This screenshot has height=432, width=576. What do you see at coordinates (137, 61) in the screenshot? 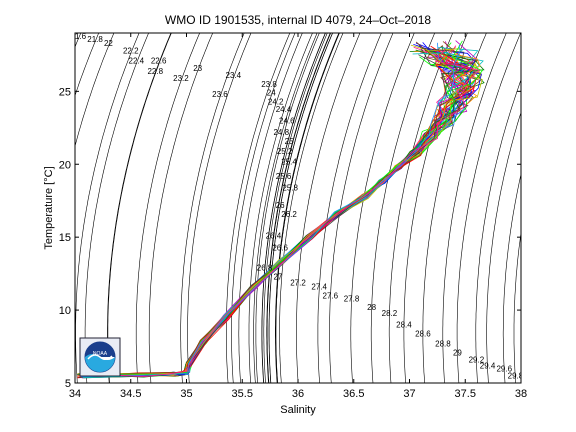
I see `isopycnal-label: 22.4` at bounding box center [137, 61].